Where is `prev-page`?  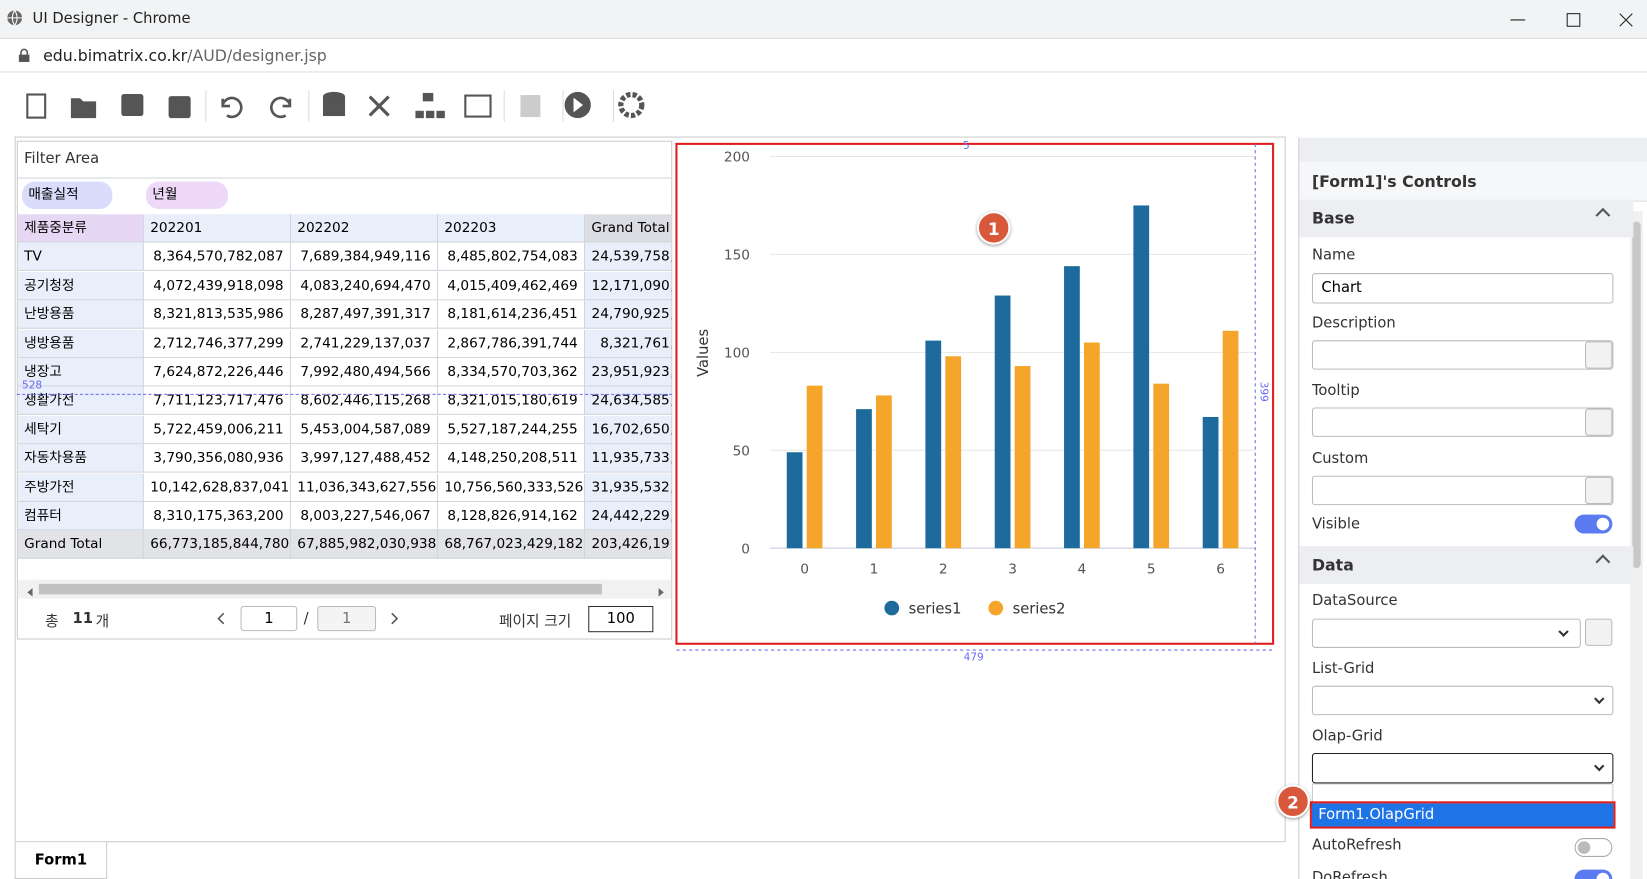 prev-page is located at coordinates (220, 618).